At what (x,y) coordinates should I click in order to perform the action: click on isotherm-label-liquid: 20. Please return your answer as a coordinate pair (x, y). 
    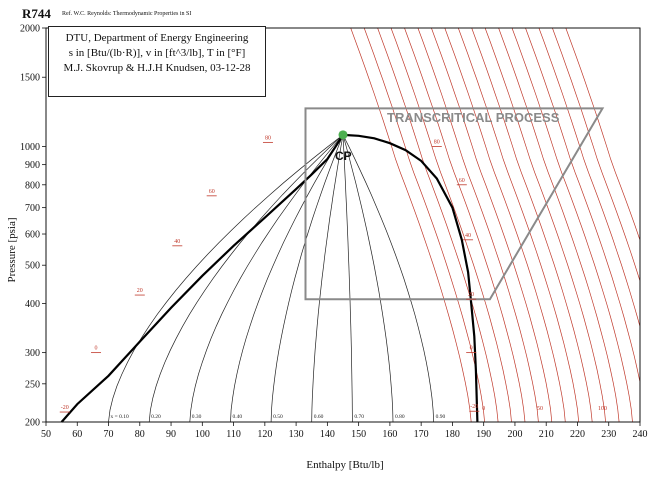
    Looking at the image, I should click on (140, 291).